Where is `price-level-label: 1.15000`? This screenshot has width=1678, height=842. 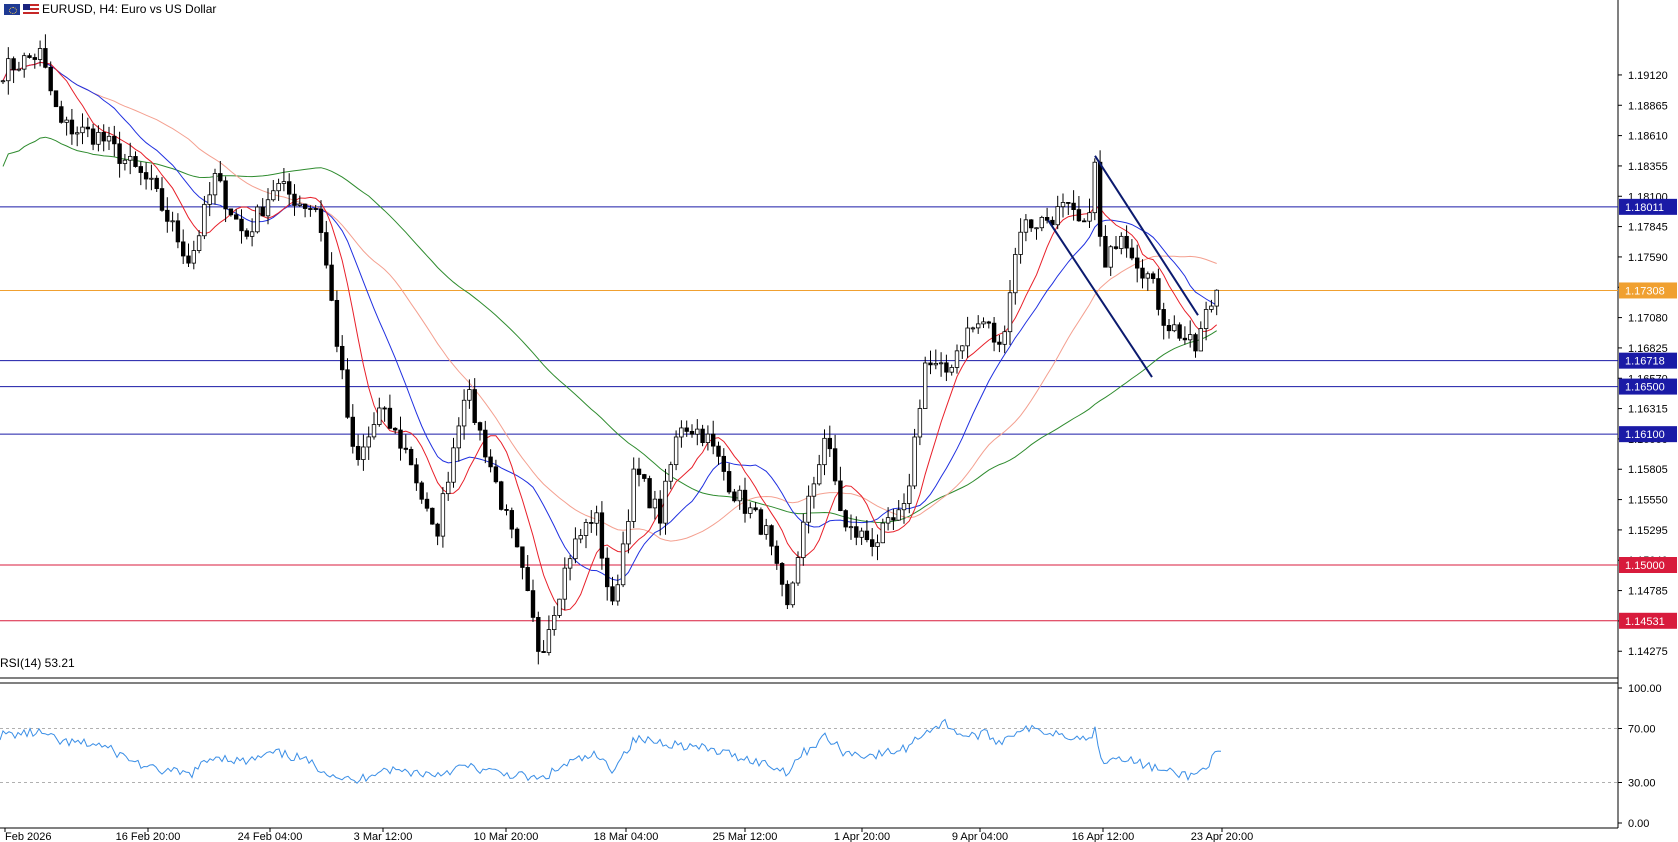 price-level-label: 1.15000 is located at coordinates (1645, 566).